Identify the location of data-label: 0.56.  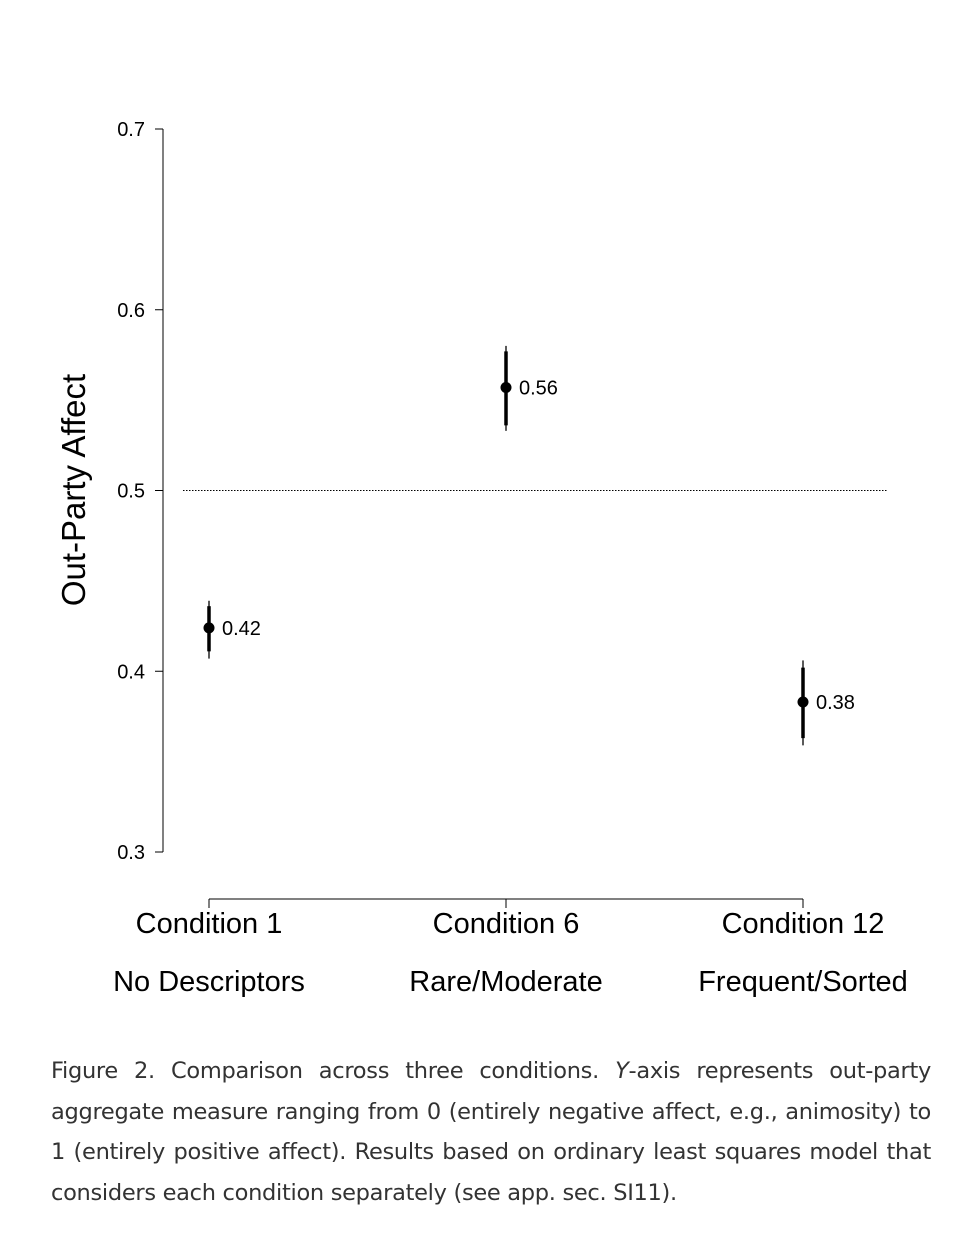
(538, 388).